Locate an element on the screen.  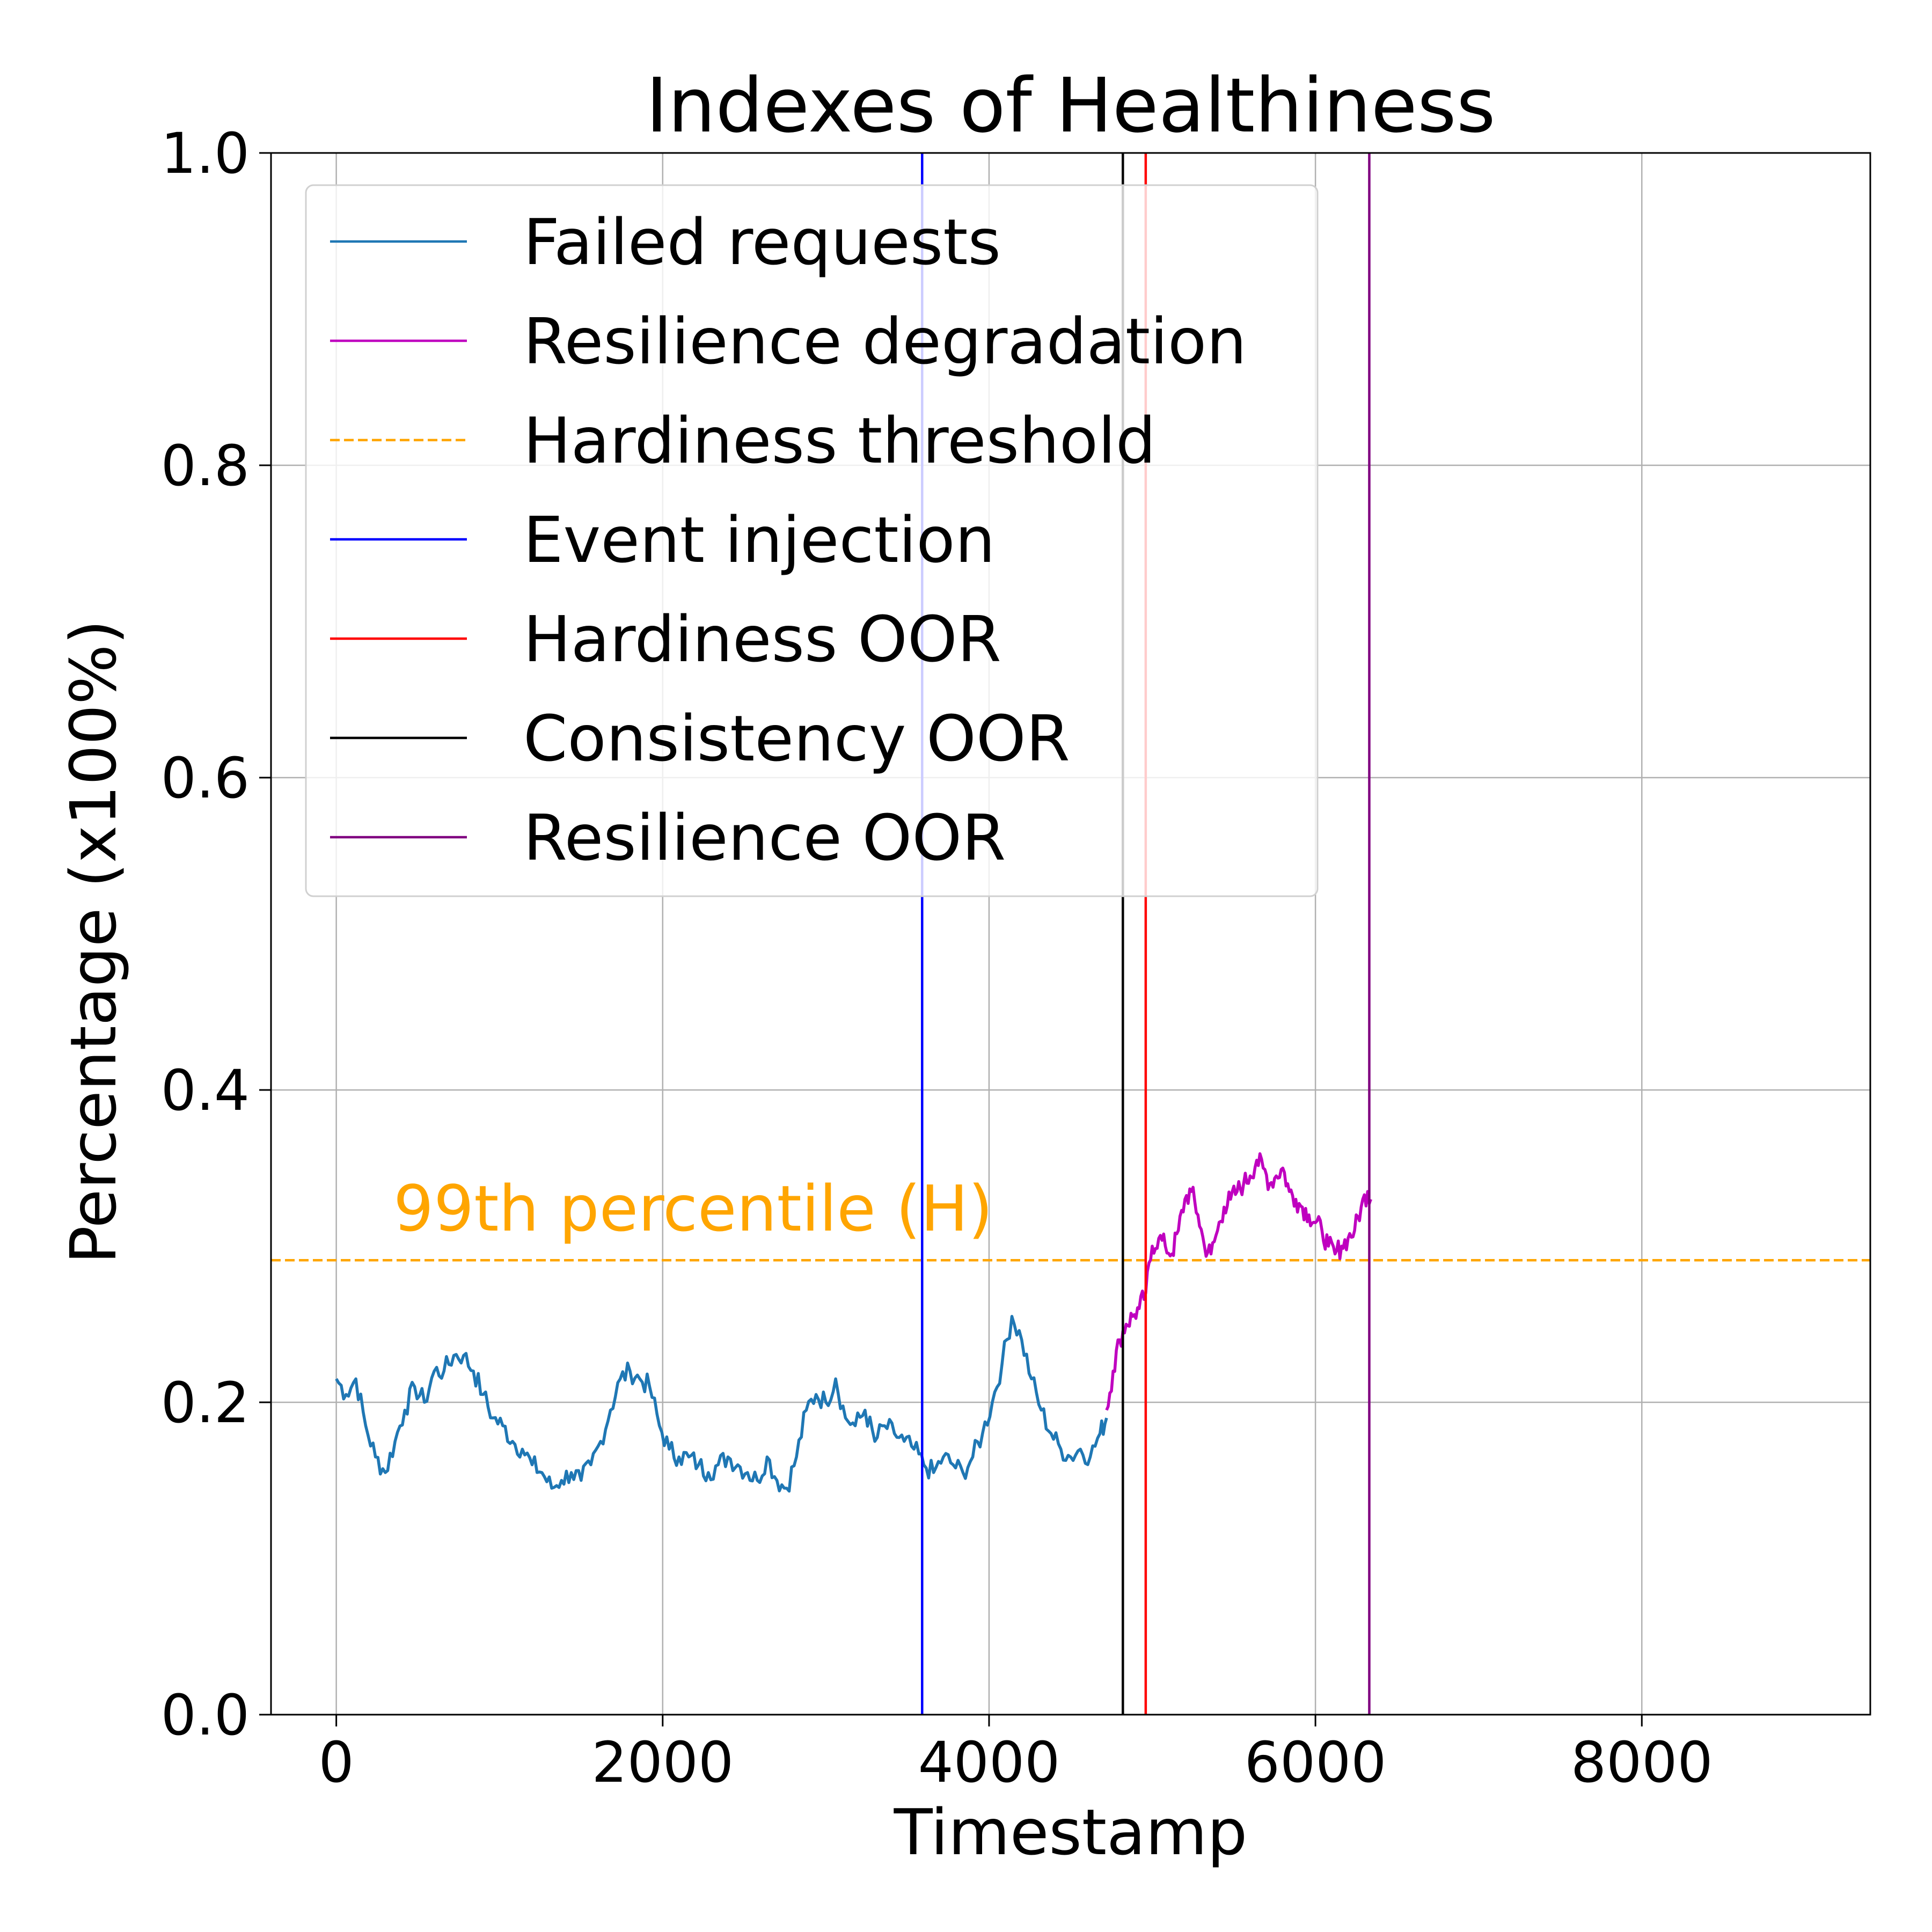
legend-label: Consistency OOR is located at coordinates (796, 738).